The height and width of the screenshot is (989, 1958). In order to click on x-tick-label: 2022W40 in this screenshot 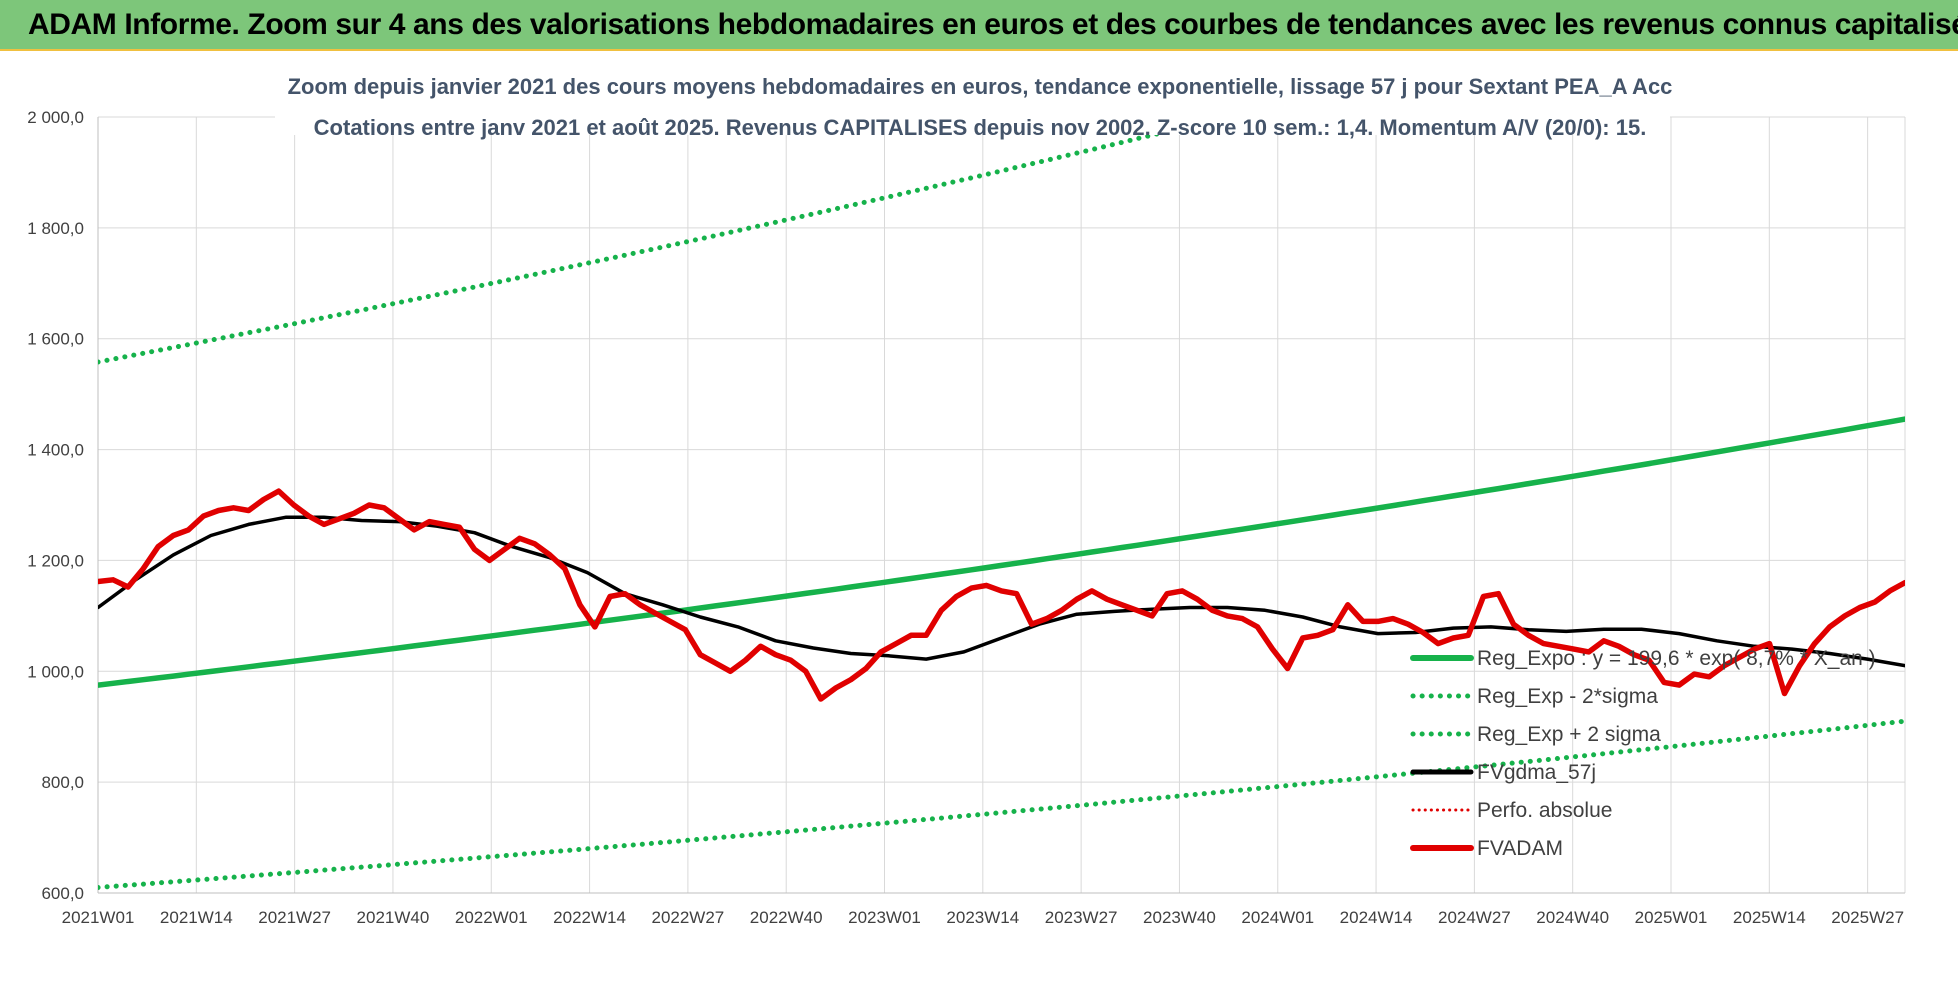, I will do `click(786, 917)`.